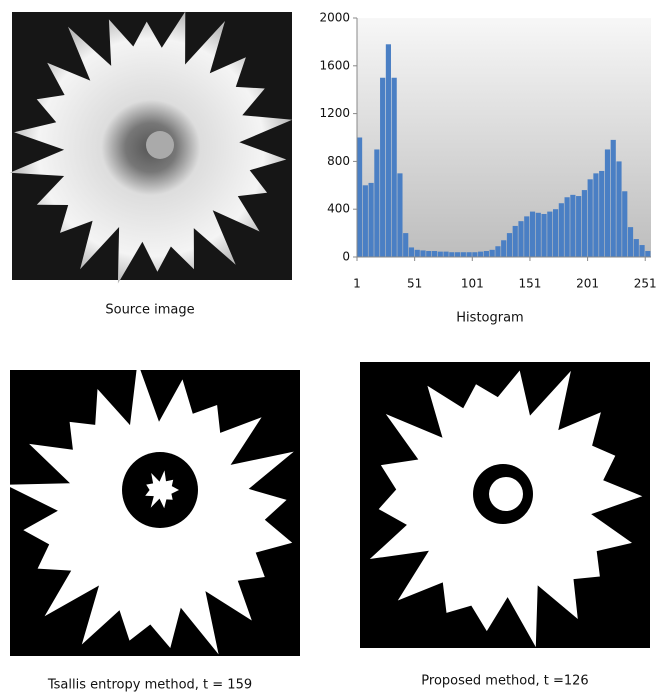 The width and height of the screenshot is (662, 699). Describe the element at coordinates (149, 310) in the screenshot. I see `caption: Source image` at that location.